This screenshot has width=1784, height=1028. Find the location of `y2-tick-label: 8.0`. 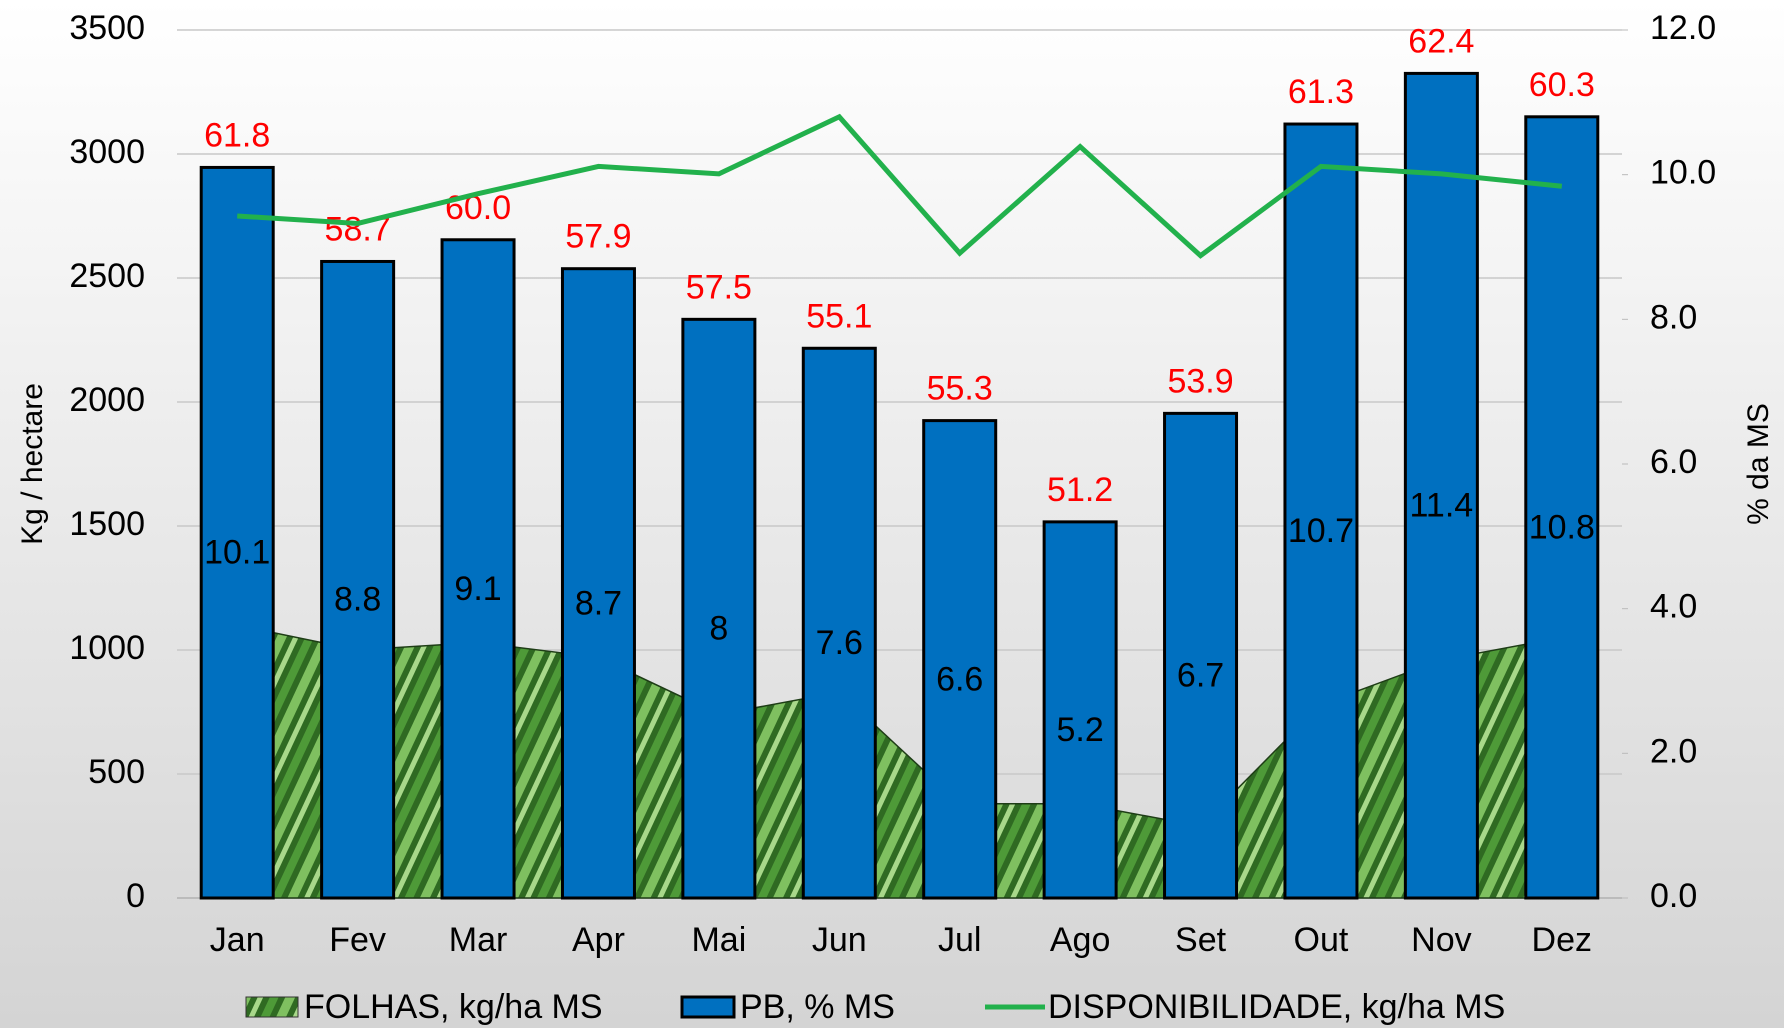

y2-tick-label: 8.0 is located at coordinates (1673, 317).